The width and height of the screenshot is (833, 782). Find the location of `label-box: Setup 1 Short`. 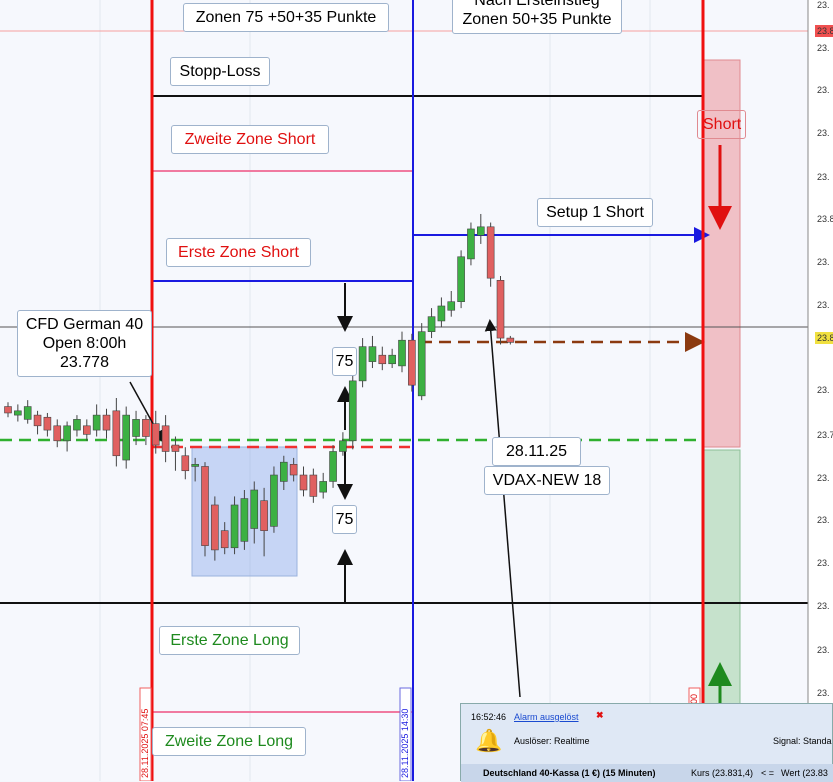

label-box: Setup 1 Short is located at coordinates (595, 212).